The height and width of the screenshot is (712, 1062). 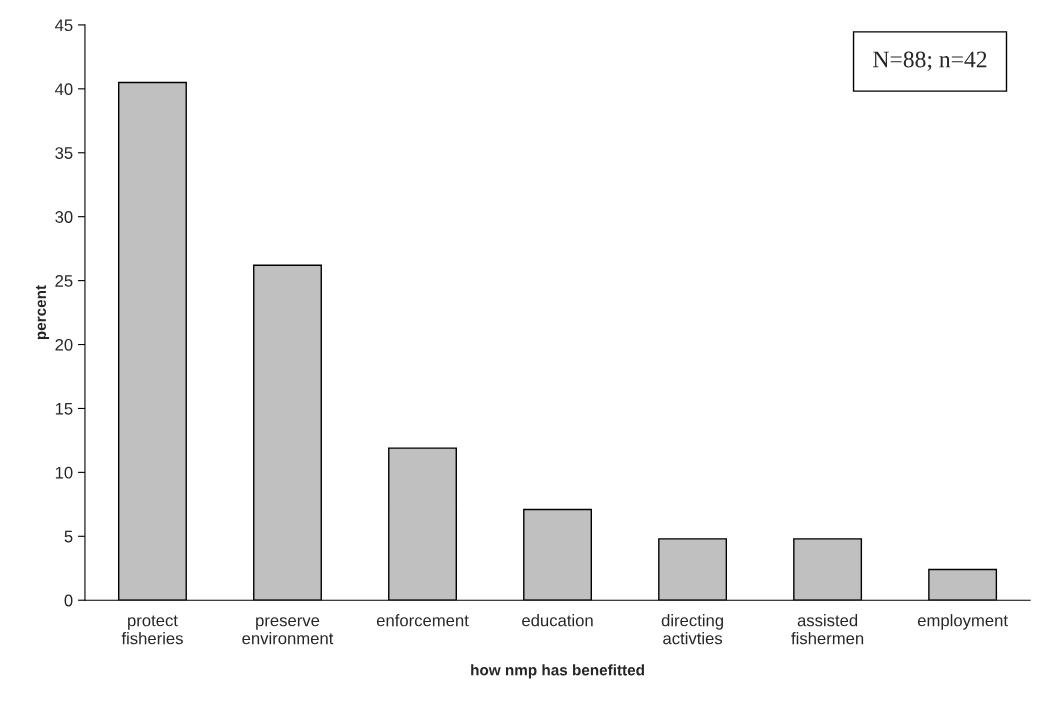 What do you see at coordinates (557, 620) in the screenshot?
I see `x-tick-label: education` at bounding box center [557, 620].